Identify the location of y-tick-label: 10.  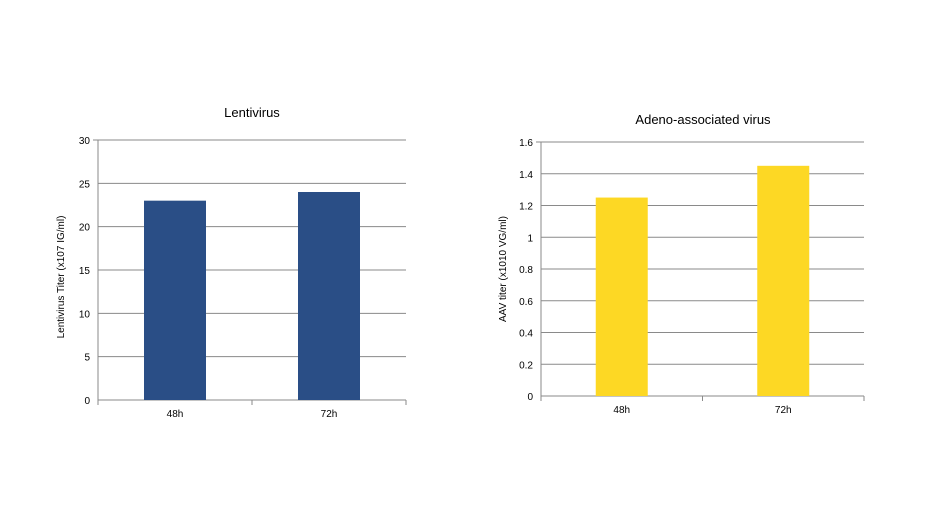
(85, 314).